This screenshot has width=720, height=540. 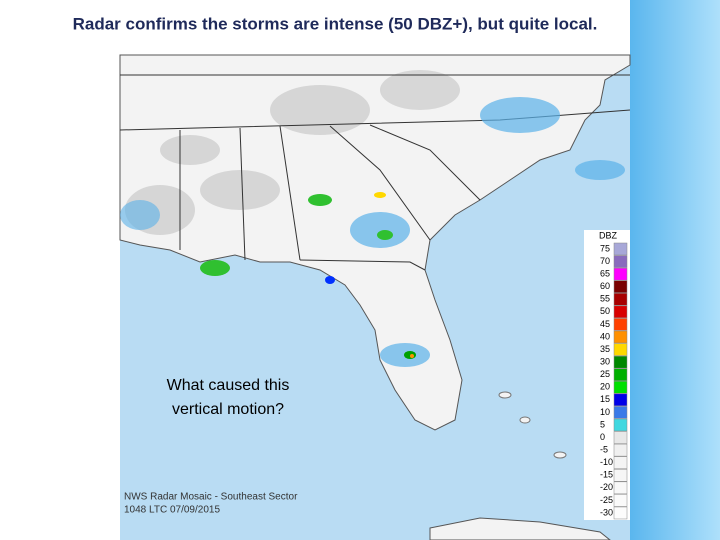 I want to click on legend-label: 65, so click(x=605, y=274).